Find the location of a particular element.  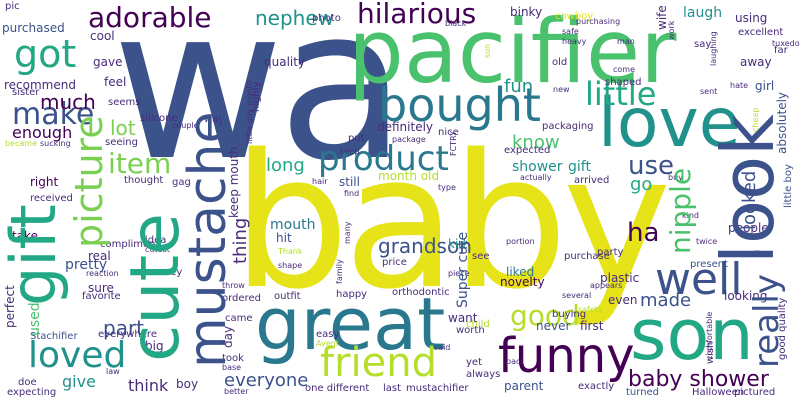

word-baby-shower: baby shower is located at coordinates (698, 379).